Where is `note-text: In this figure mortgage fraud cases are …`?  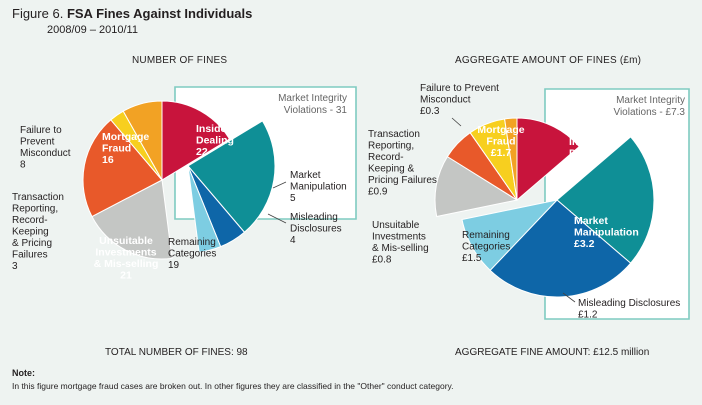
note-text: In this figure mortgage fraud cases are … is located at coordinates (233, 386).